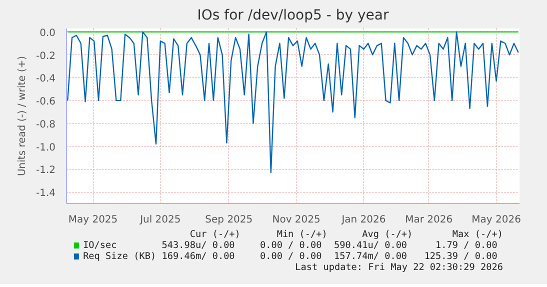 The image size is (547, 287). What do you see at coordinates (46, 170) in the screenshot?
I see `y-tick-label: -1.2` at bounding box center [46, 170].